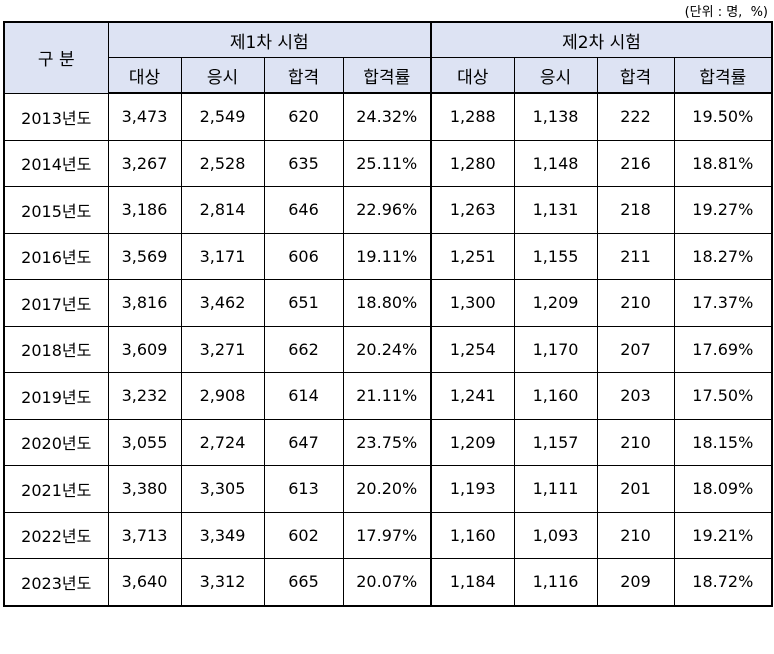 The height and width of the screenshot is (654, 774). I want to click on data-cell: 1,254, so click(472, 349).